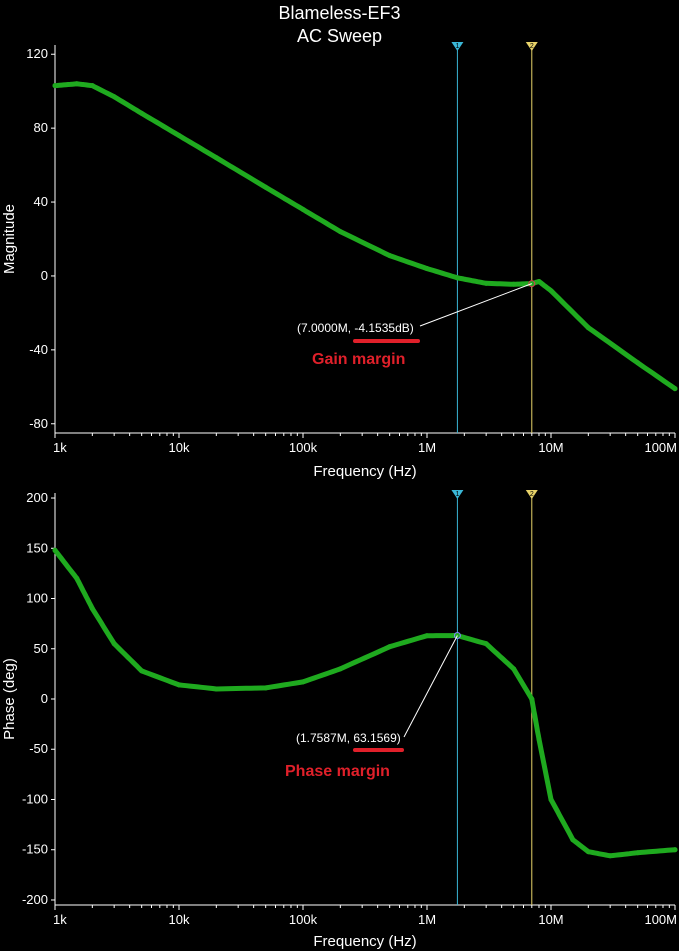 The width and height of the screenshot is (679, 951). Describe the element at coordinates (430, 686) in the screenshot. I see `phase-annotation-leader` at that location.